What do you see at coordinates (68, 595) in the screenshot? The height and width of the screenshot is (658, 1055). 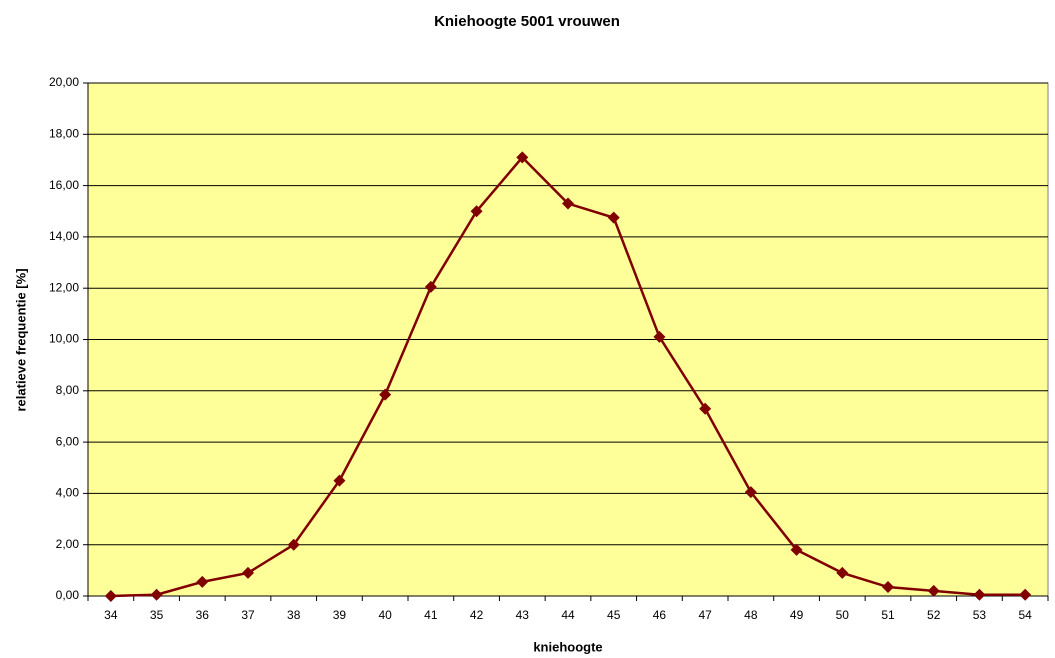 I see `y-tick-label: 0,00` at bounding box center [68, 595].